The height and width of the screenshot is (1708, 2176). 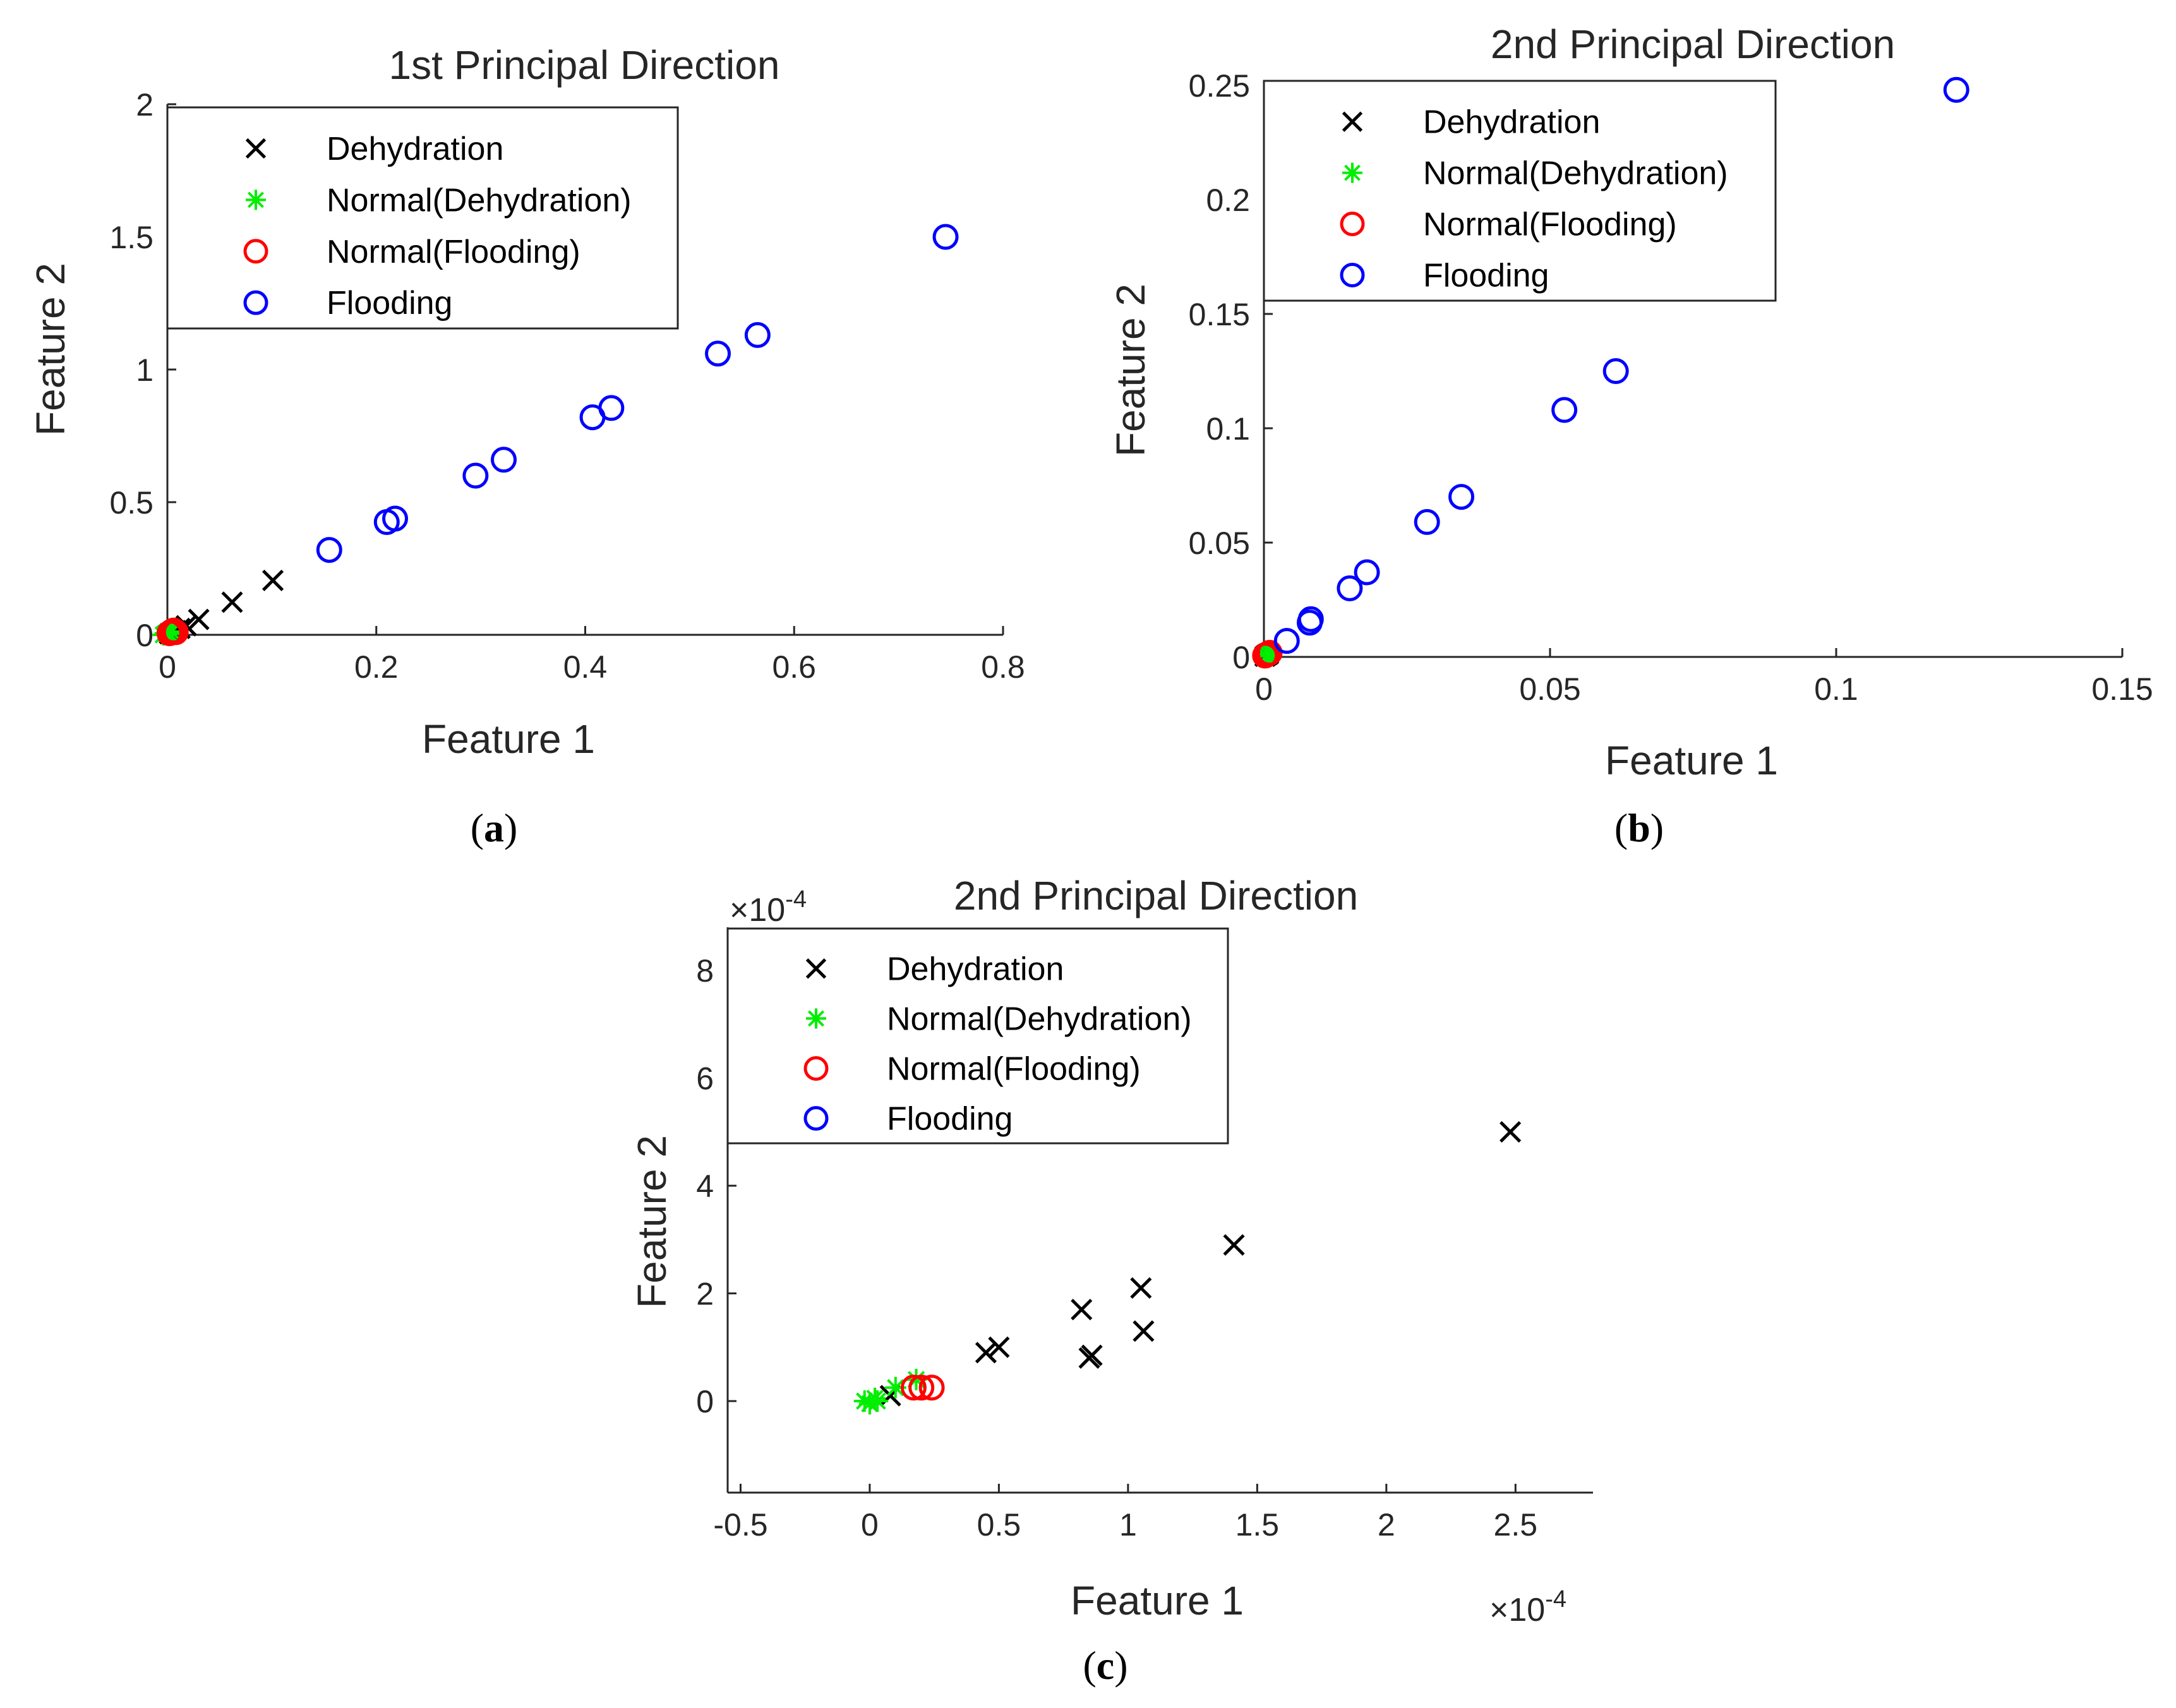 What do you see at coordinates (890, 1392) in the screenshot?
I see `series-normal-dehydration-` at bounding box center [890, 1392].